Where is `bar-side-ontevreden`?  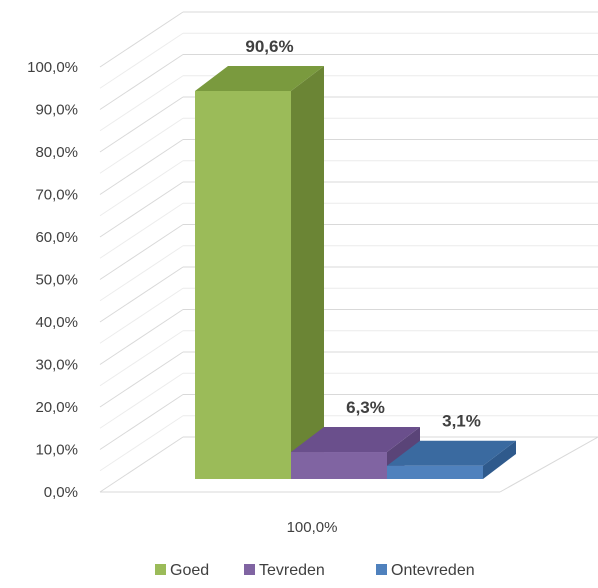
bar-side-ontevreden is located at coordinates (499, 459).